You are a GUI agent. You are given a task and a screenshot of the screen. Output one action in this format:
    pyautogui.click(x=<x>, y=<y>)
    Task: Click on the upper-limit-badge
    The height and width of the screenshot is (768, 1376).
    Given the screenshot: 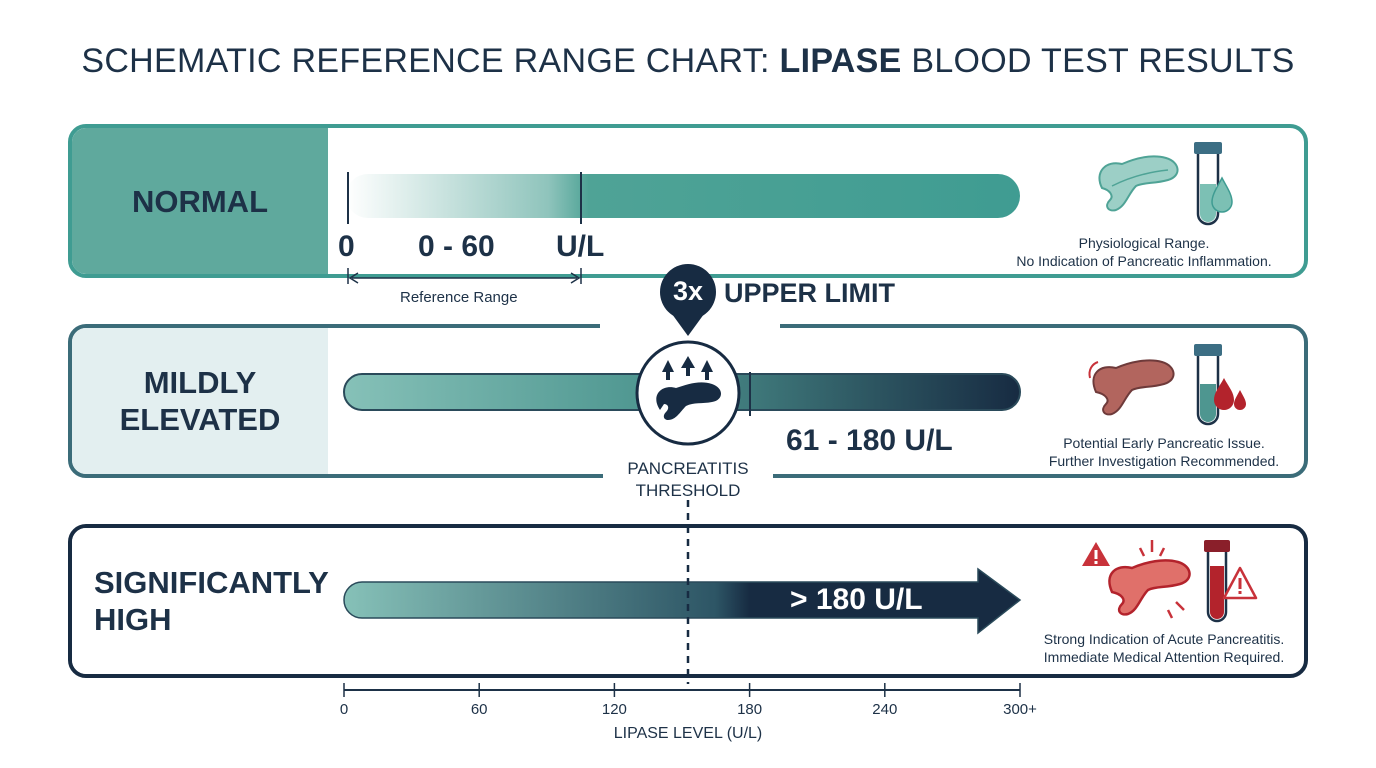 What is the action you would take?
    pyautogui.click(x=688, y=300)
    